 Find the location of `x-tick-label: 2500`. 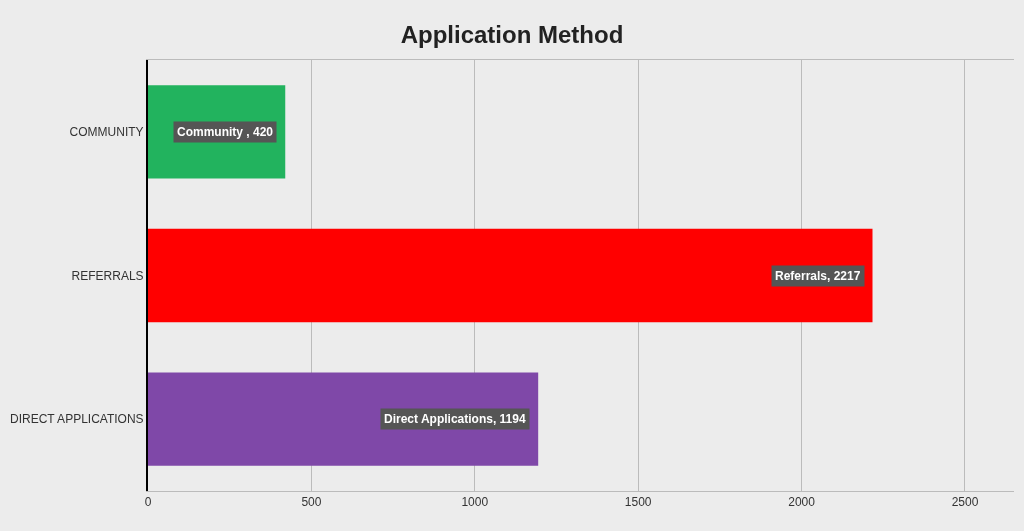

x-tick-label: 2500 is located at coordinates (965, 502).